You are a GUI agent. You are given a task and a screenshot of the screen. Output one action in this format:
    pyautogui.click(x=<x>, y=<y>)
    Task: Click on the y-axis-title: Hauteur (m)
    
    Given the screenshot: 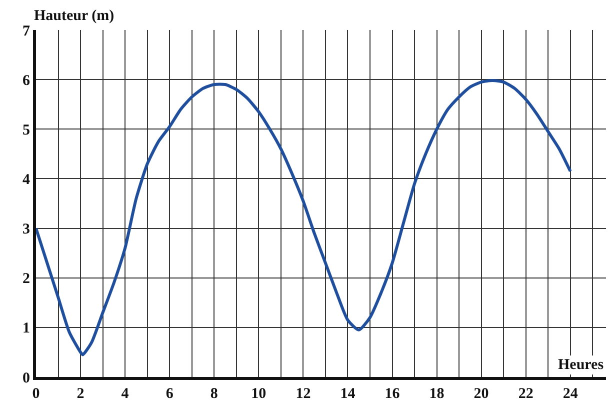 What is the action you would take?
    pyautogui.click(x=74, y=16)
    